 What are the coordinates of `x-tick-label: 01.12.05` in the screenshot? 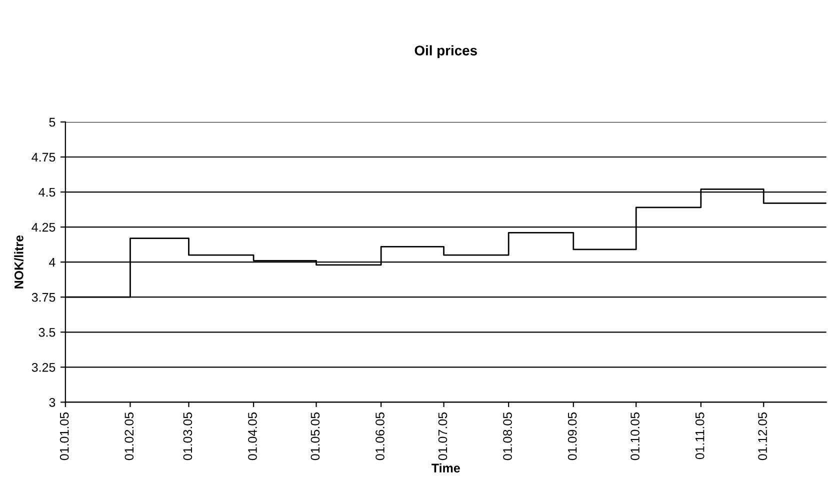 It's located at (762, 436).